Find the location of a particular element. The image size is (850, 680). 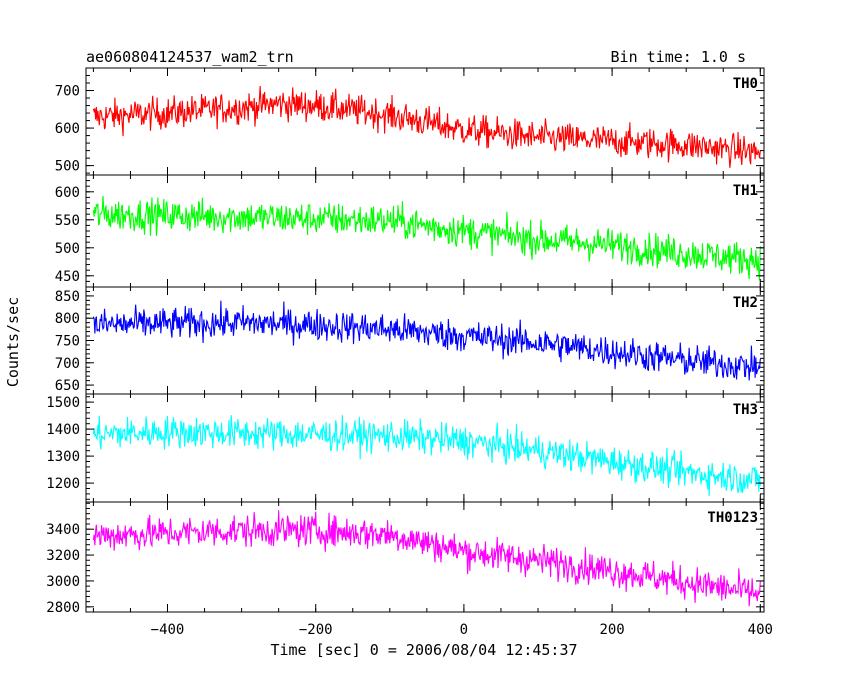

y-tick-label-th3: 1400 is located at coordinates (63, 430).